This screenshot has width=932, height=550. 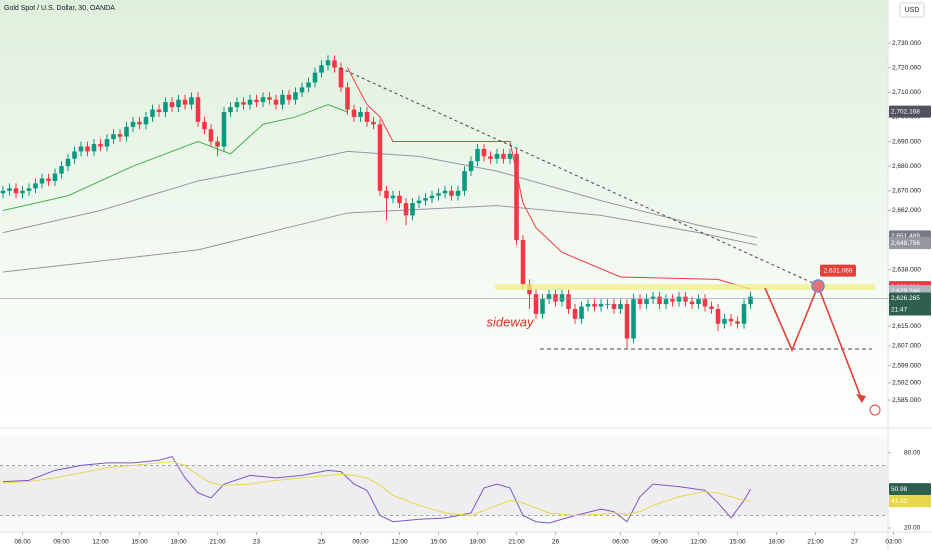 What do you see at coordinates (912, 528) in the screenshot?
I see `y-tick-label: 20.00` at bounding box center [912, 528].